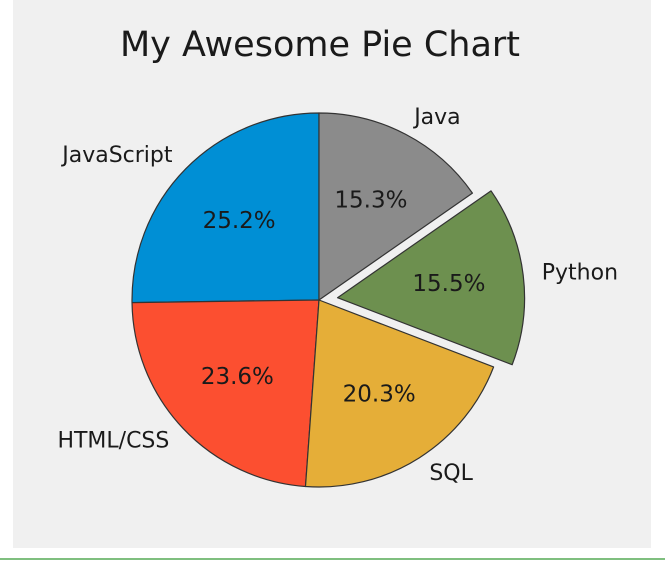  Describe the element at coordinates (332, 559) in the screenshot. I see `bottom-divider` at that location.